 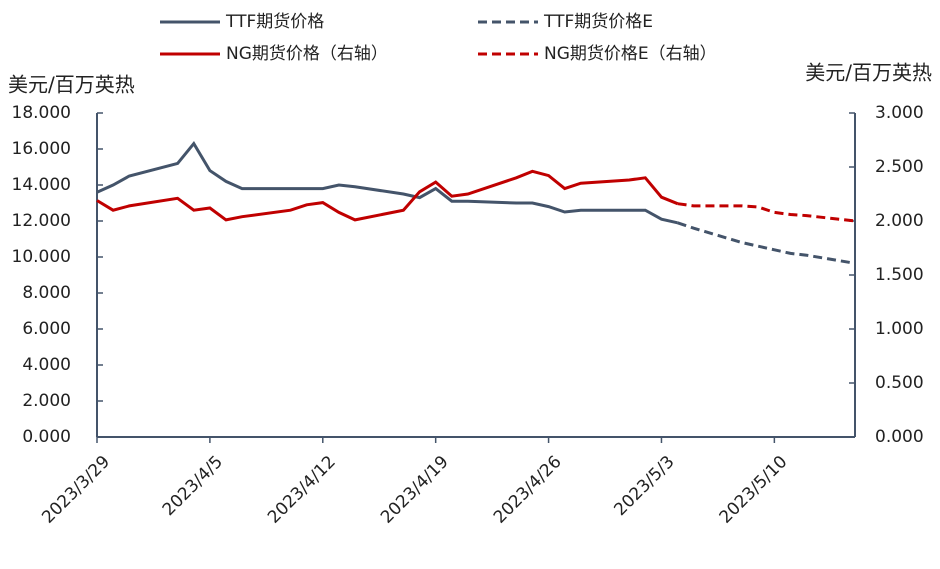 What do you see at coordinates (598, 22) in the screenshot?
I see `legend-label: TTF期货价格E` at bounding box center [598, 22].